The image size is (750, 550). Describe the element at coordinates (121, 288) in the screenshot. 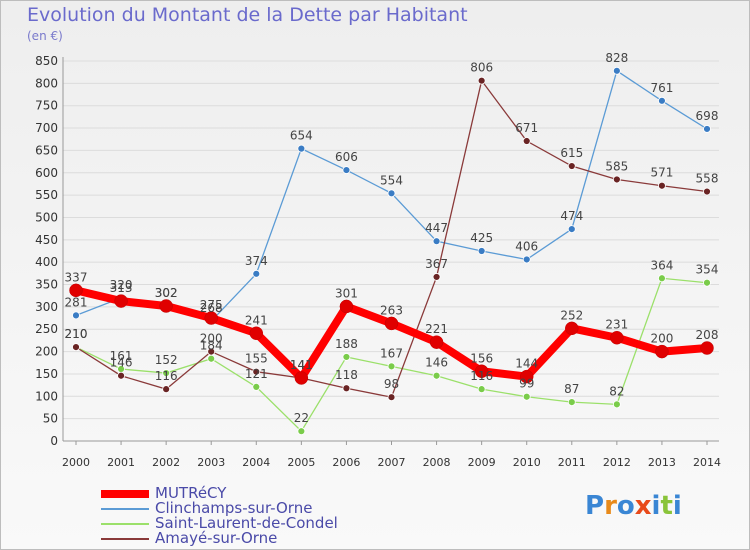

I see `data-label: 313` at that location.